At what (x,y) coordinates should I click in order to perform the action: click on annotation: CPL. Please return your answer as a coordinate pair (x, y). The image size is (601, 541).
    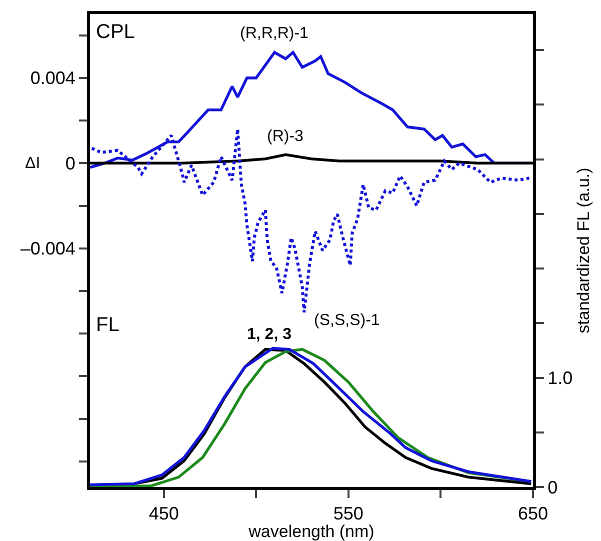
    Looking at the image, I should click on (115, 32).